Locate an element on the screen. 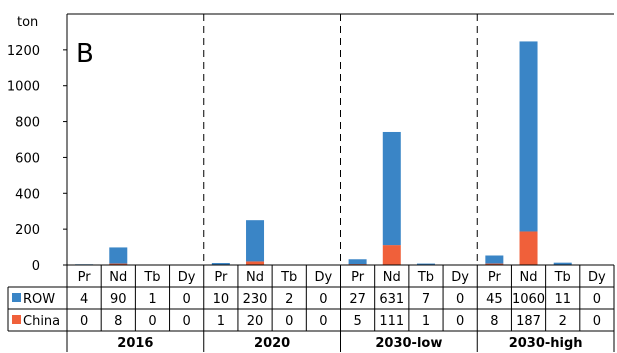 The height and width of the screenshot is (353, 617). y-axis-label: ton is located at coordinates (27, 22).